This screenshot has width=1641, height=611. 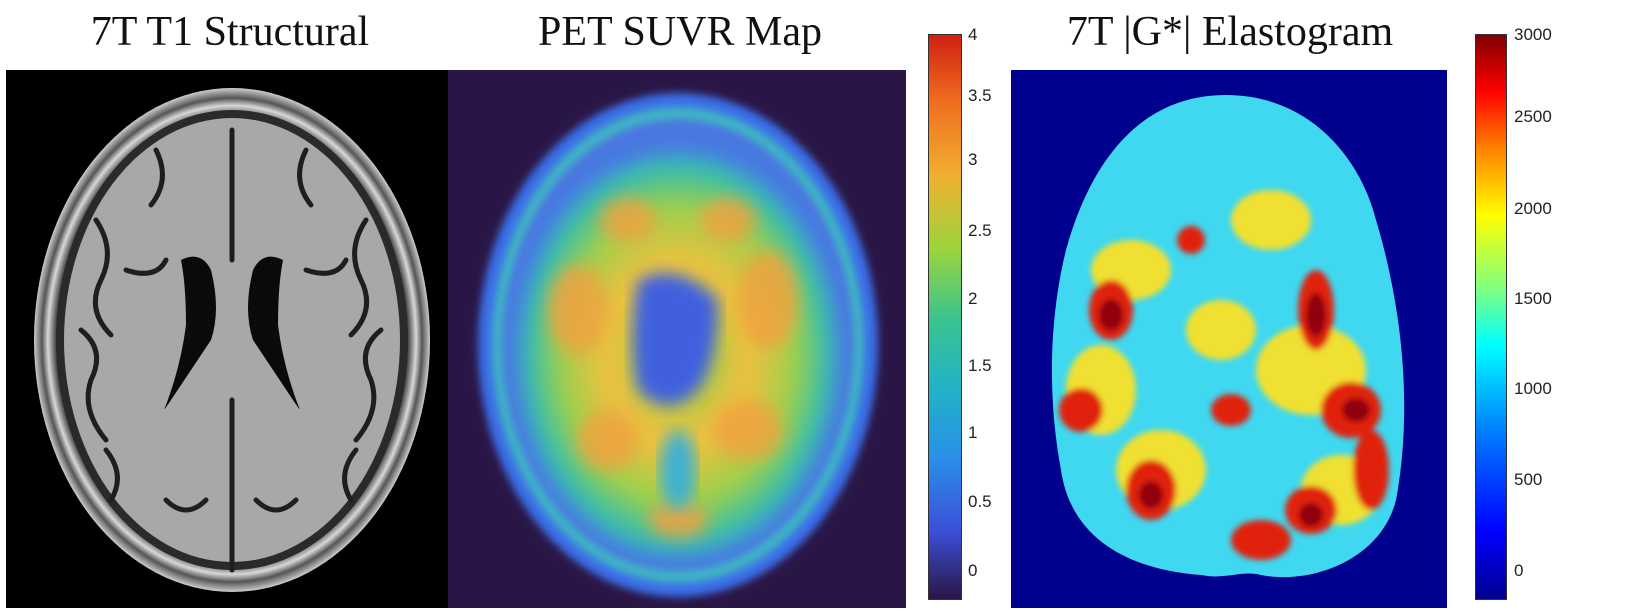 I want to click on pet-tick-4: 4, so click(x=973, y=34).